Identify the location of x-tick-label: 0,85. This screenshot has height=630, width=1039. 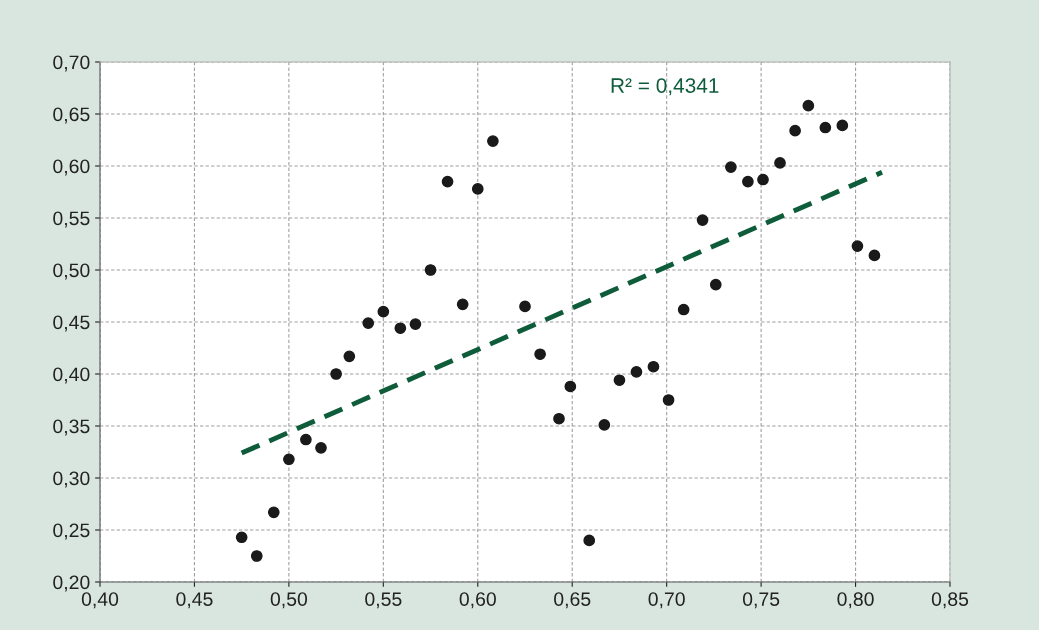
(950, 600).